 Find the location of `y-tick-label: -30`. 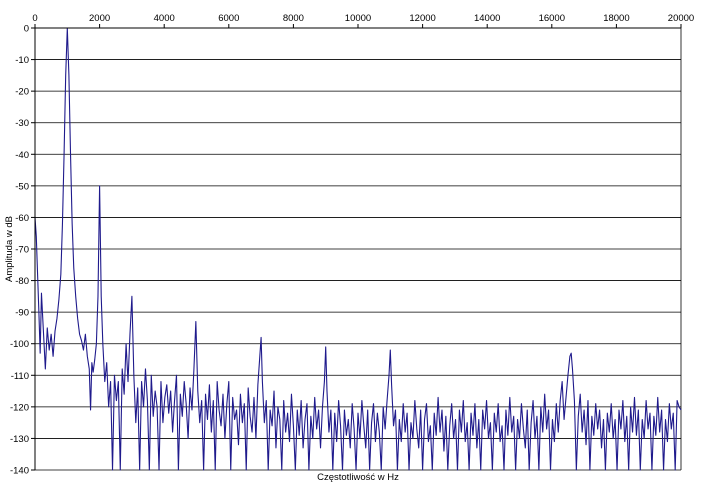

y-tick-label: -30 is located at coordinates (22, 123).